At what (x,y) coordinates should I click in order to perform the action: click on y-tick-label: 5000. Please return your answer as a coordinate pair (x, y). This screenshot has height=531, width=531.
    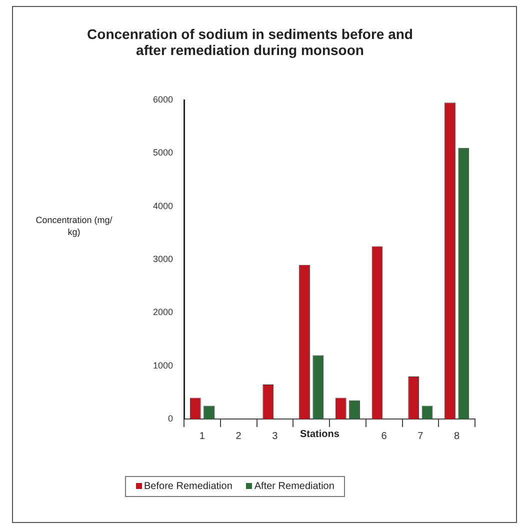
    Looking at the image, I should click on (163, 153).